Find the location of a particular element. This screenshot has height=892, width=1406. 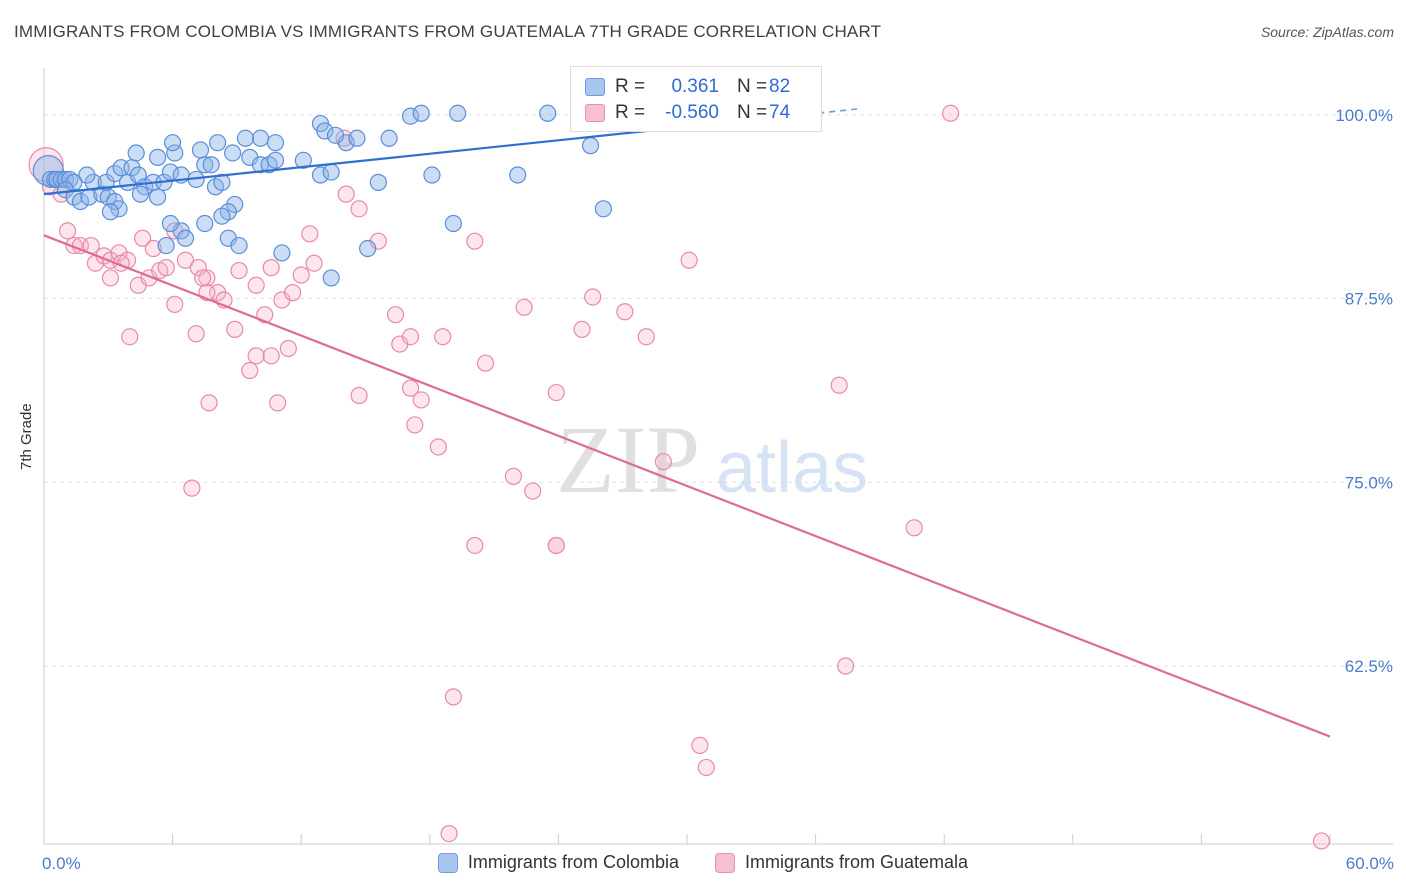

legend-item-guatemala: Immigrants from Guatemala is located at coordinates (841, 862).